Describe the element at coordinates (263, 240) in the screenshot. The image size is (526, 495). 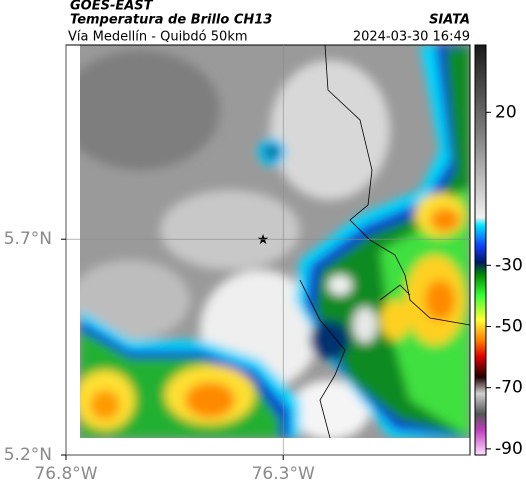
I see `marker-star: ★` at that location.